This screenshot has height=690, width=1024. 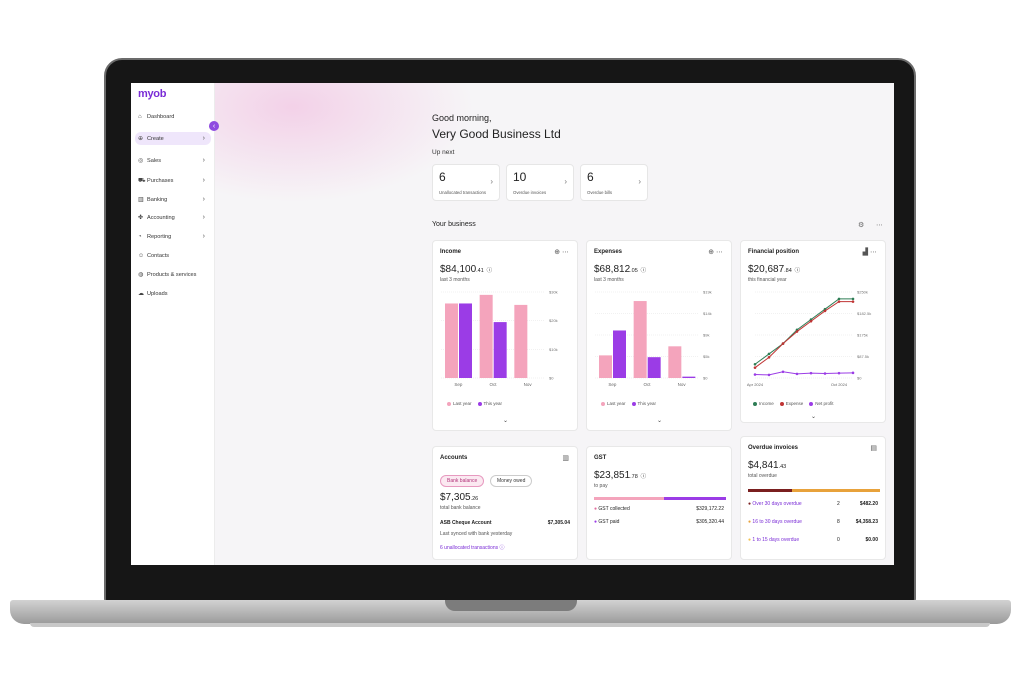 I want to click on y-tick-label: $87.5k, so click(x=863, y=356).